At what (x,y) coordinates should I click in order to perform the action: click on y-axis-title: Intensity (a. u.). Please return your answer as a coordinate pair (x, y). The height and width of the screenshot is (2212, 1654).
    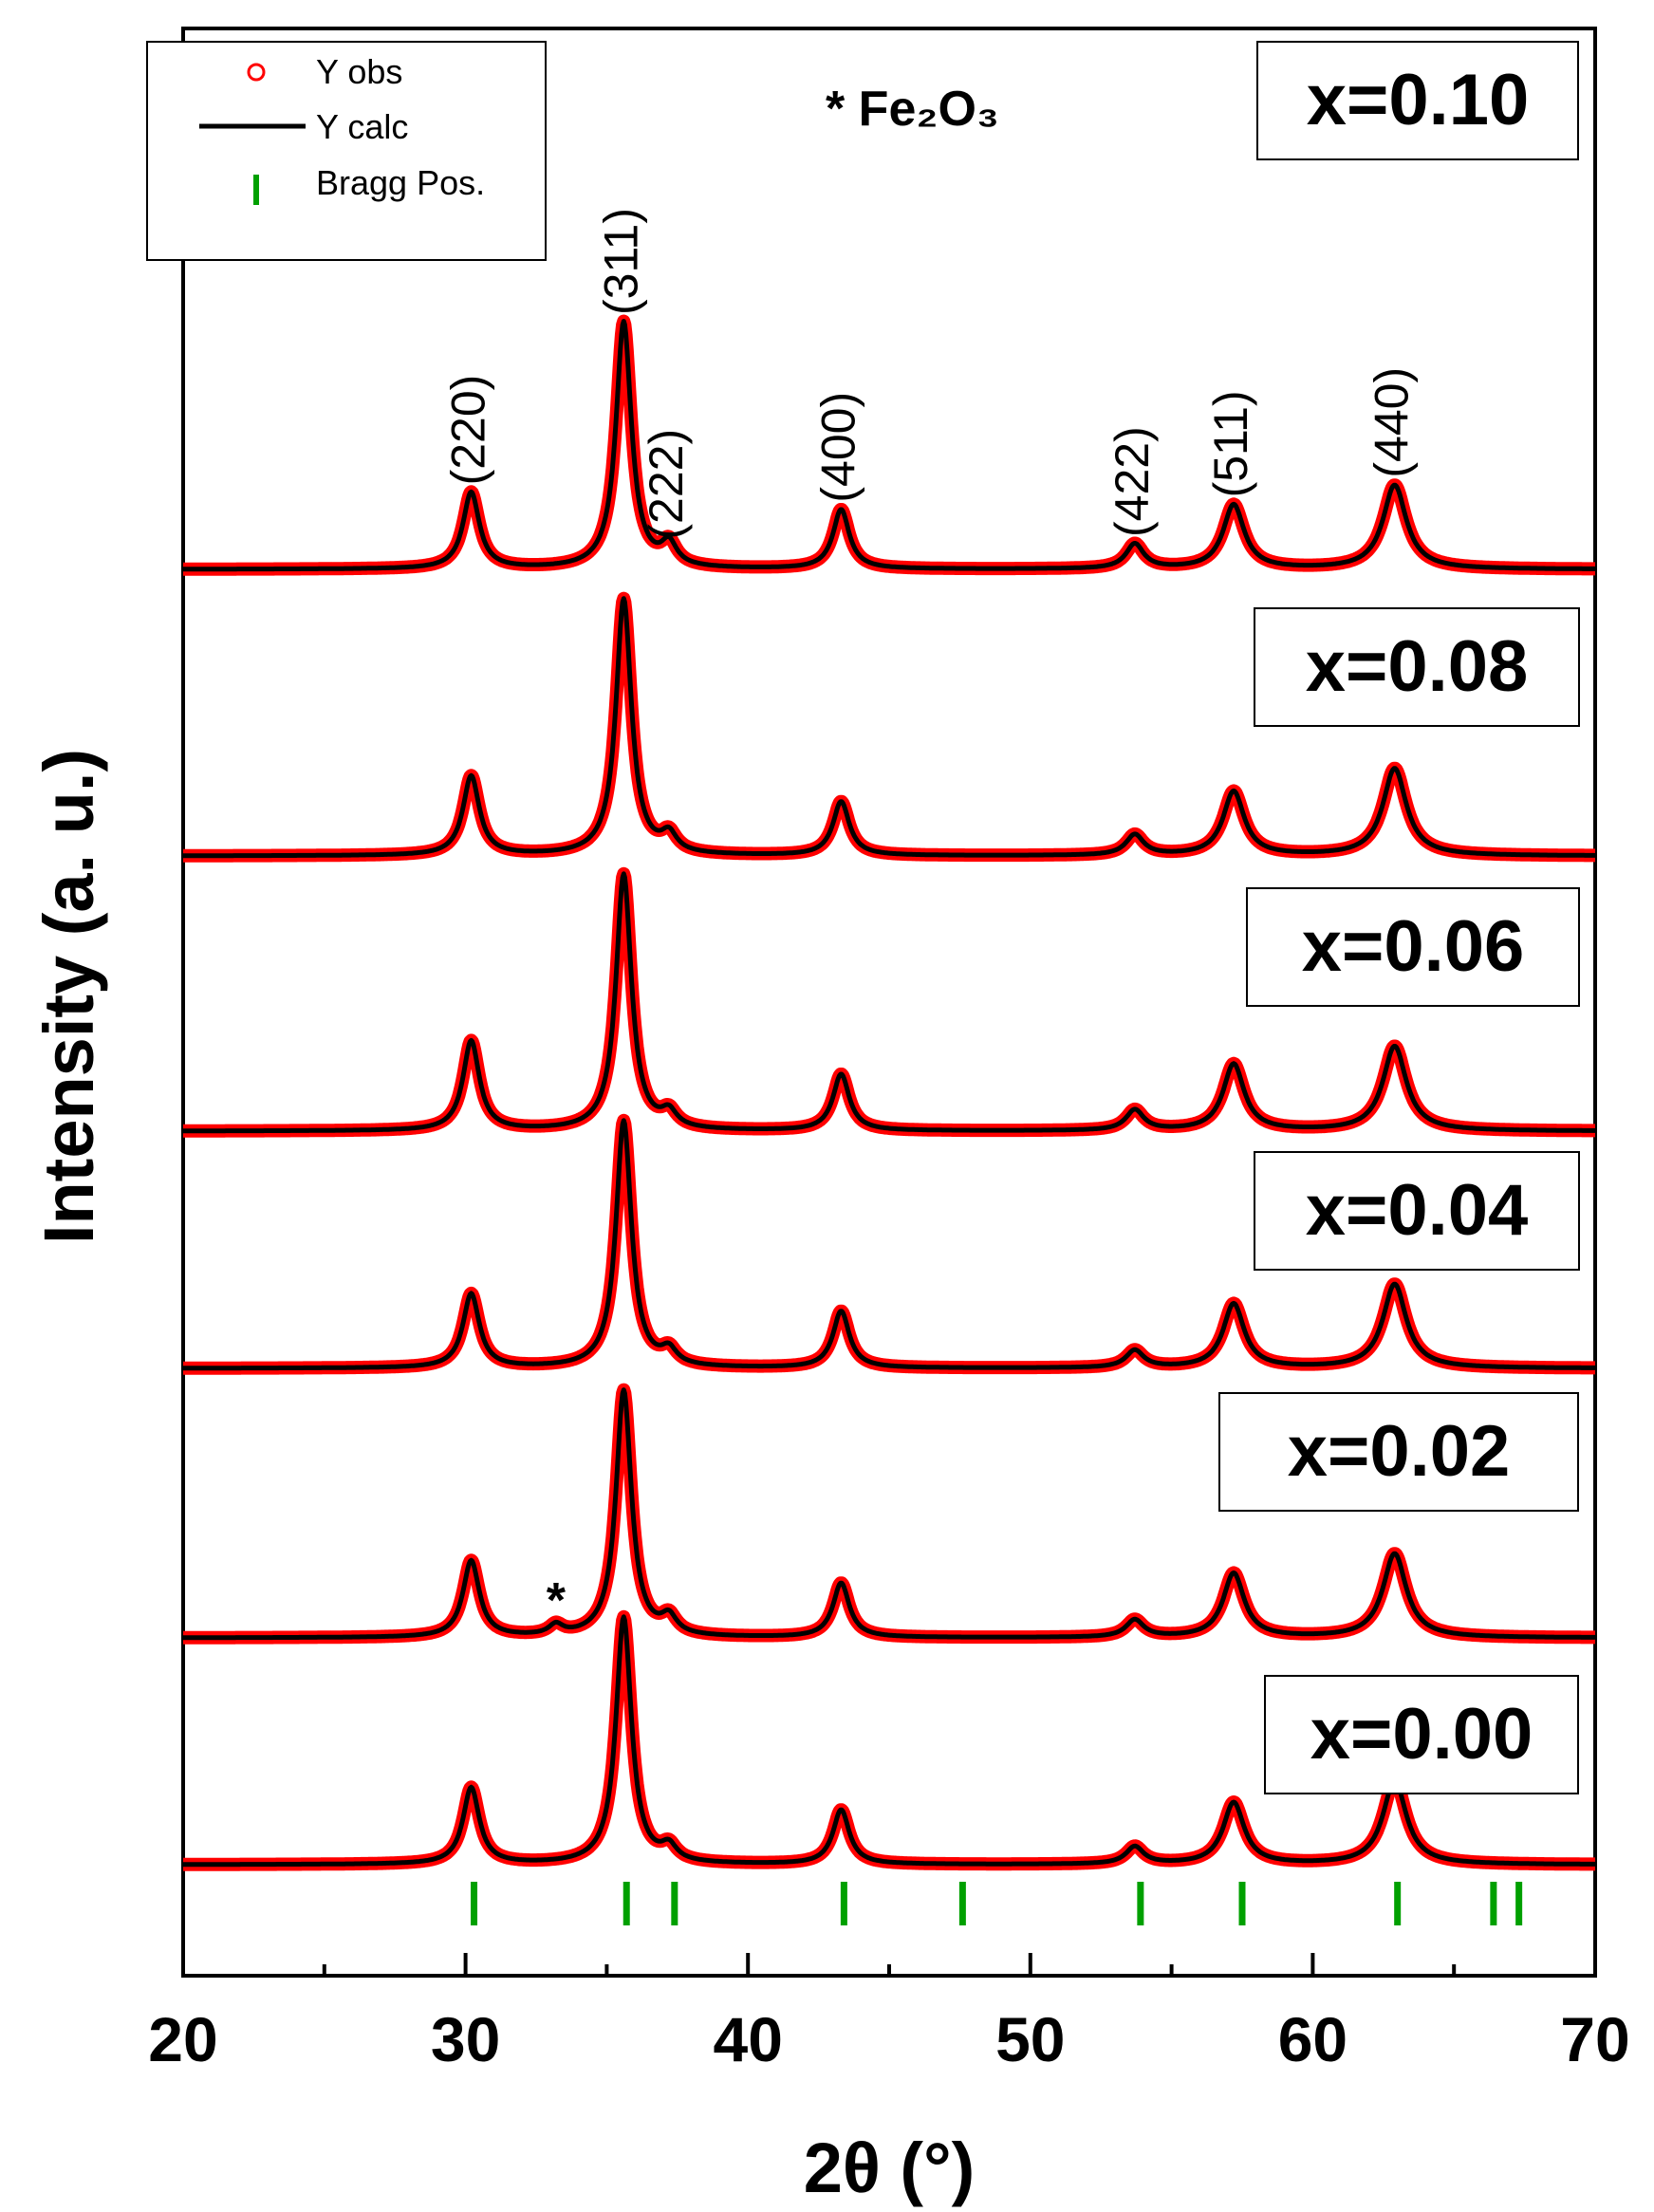
    Looking at the image, I should click on (68, 997).